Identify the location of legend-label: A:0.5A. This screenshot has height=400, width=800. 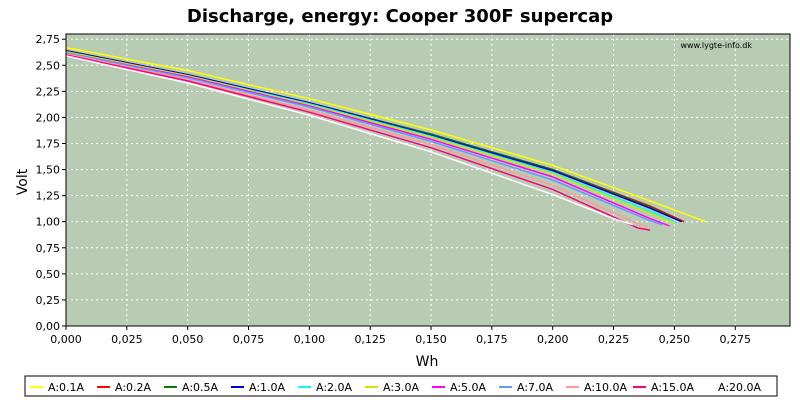
(200, 387).